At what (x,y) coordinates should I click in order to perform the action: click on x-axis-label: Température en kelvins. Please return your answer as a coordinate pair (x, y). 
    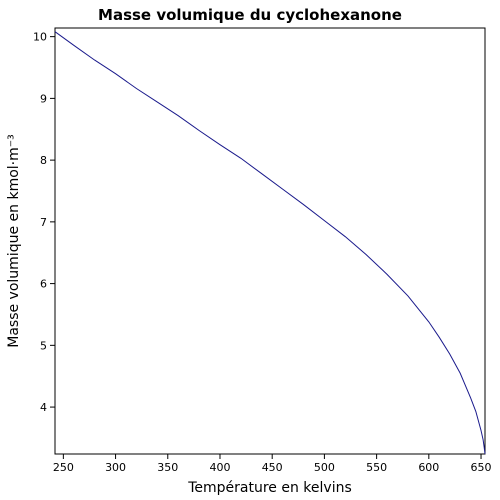
    Looking at the image, I should click on (269, 488).